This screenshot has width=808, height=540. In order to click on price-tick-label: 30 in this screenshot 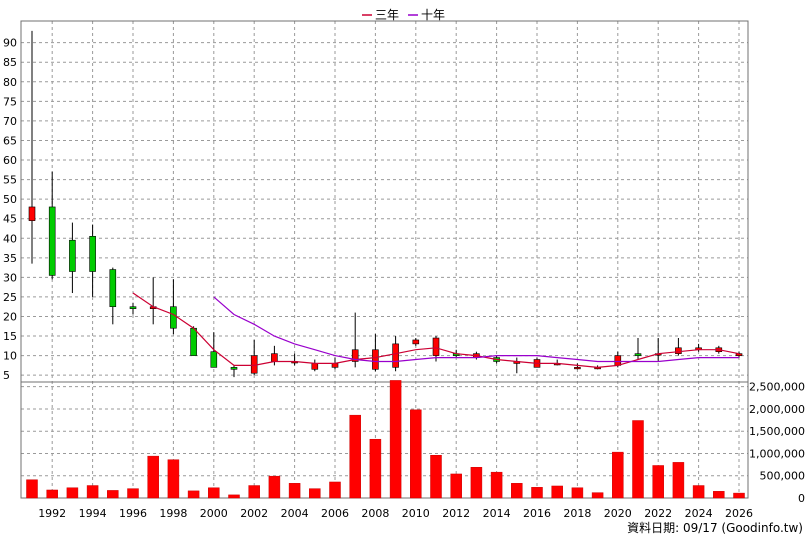, I will do `click(10, 277)`.